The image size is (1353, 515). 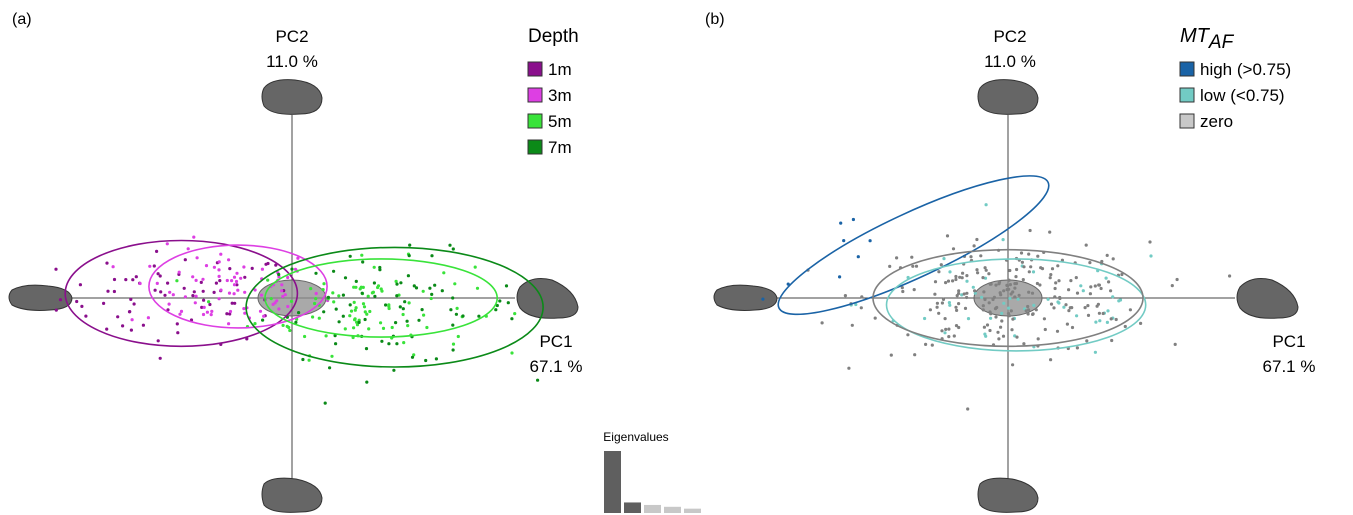 I want to click on panel-a-top-shape, so click(x=292, y=97).